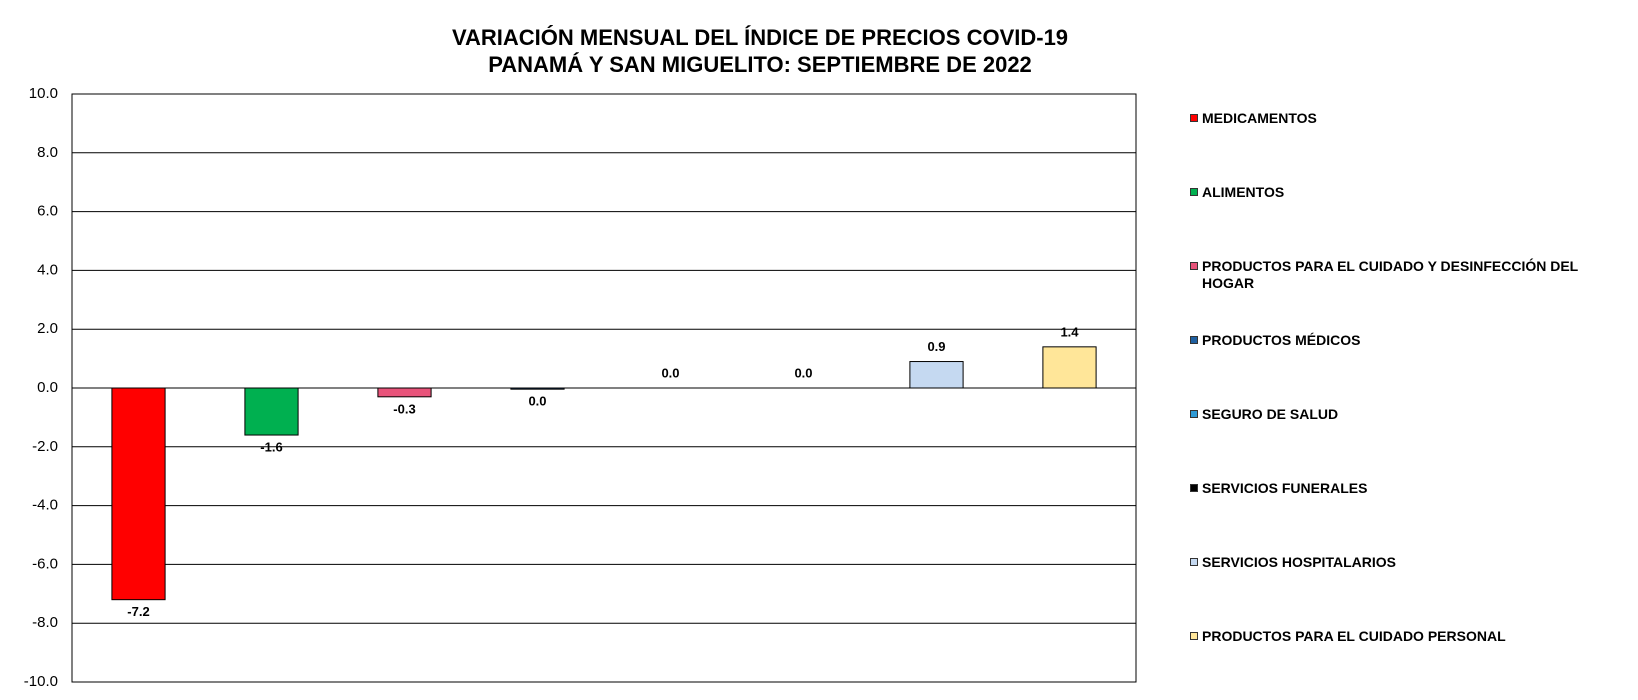 This screenshot has height=700, width=1638. Describe the element at coordinates (1259, 118) in the screenshot. I see `legend-label: MEDICAMENTOS` at that location.